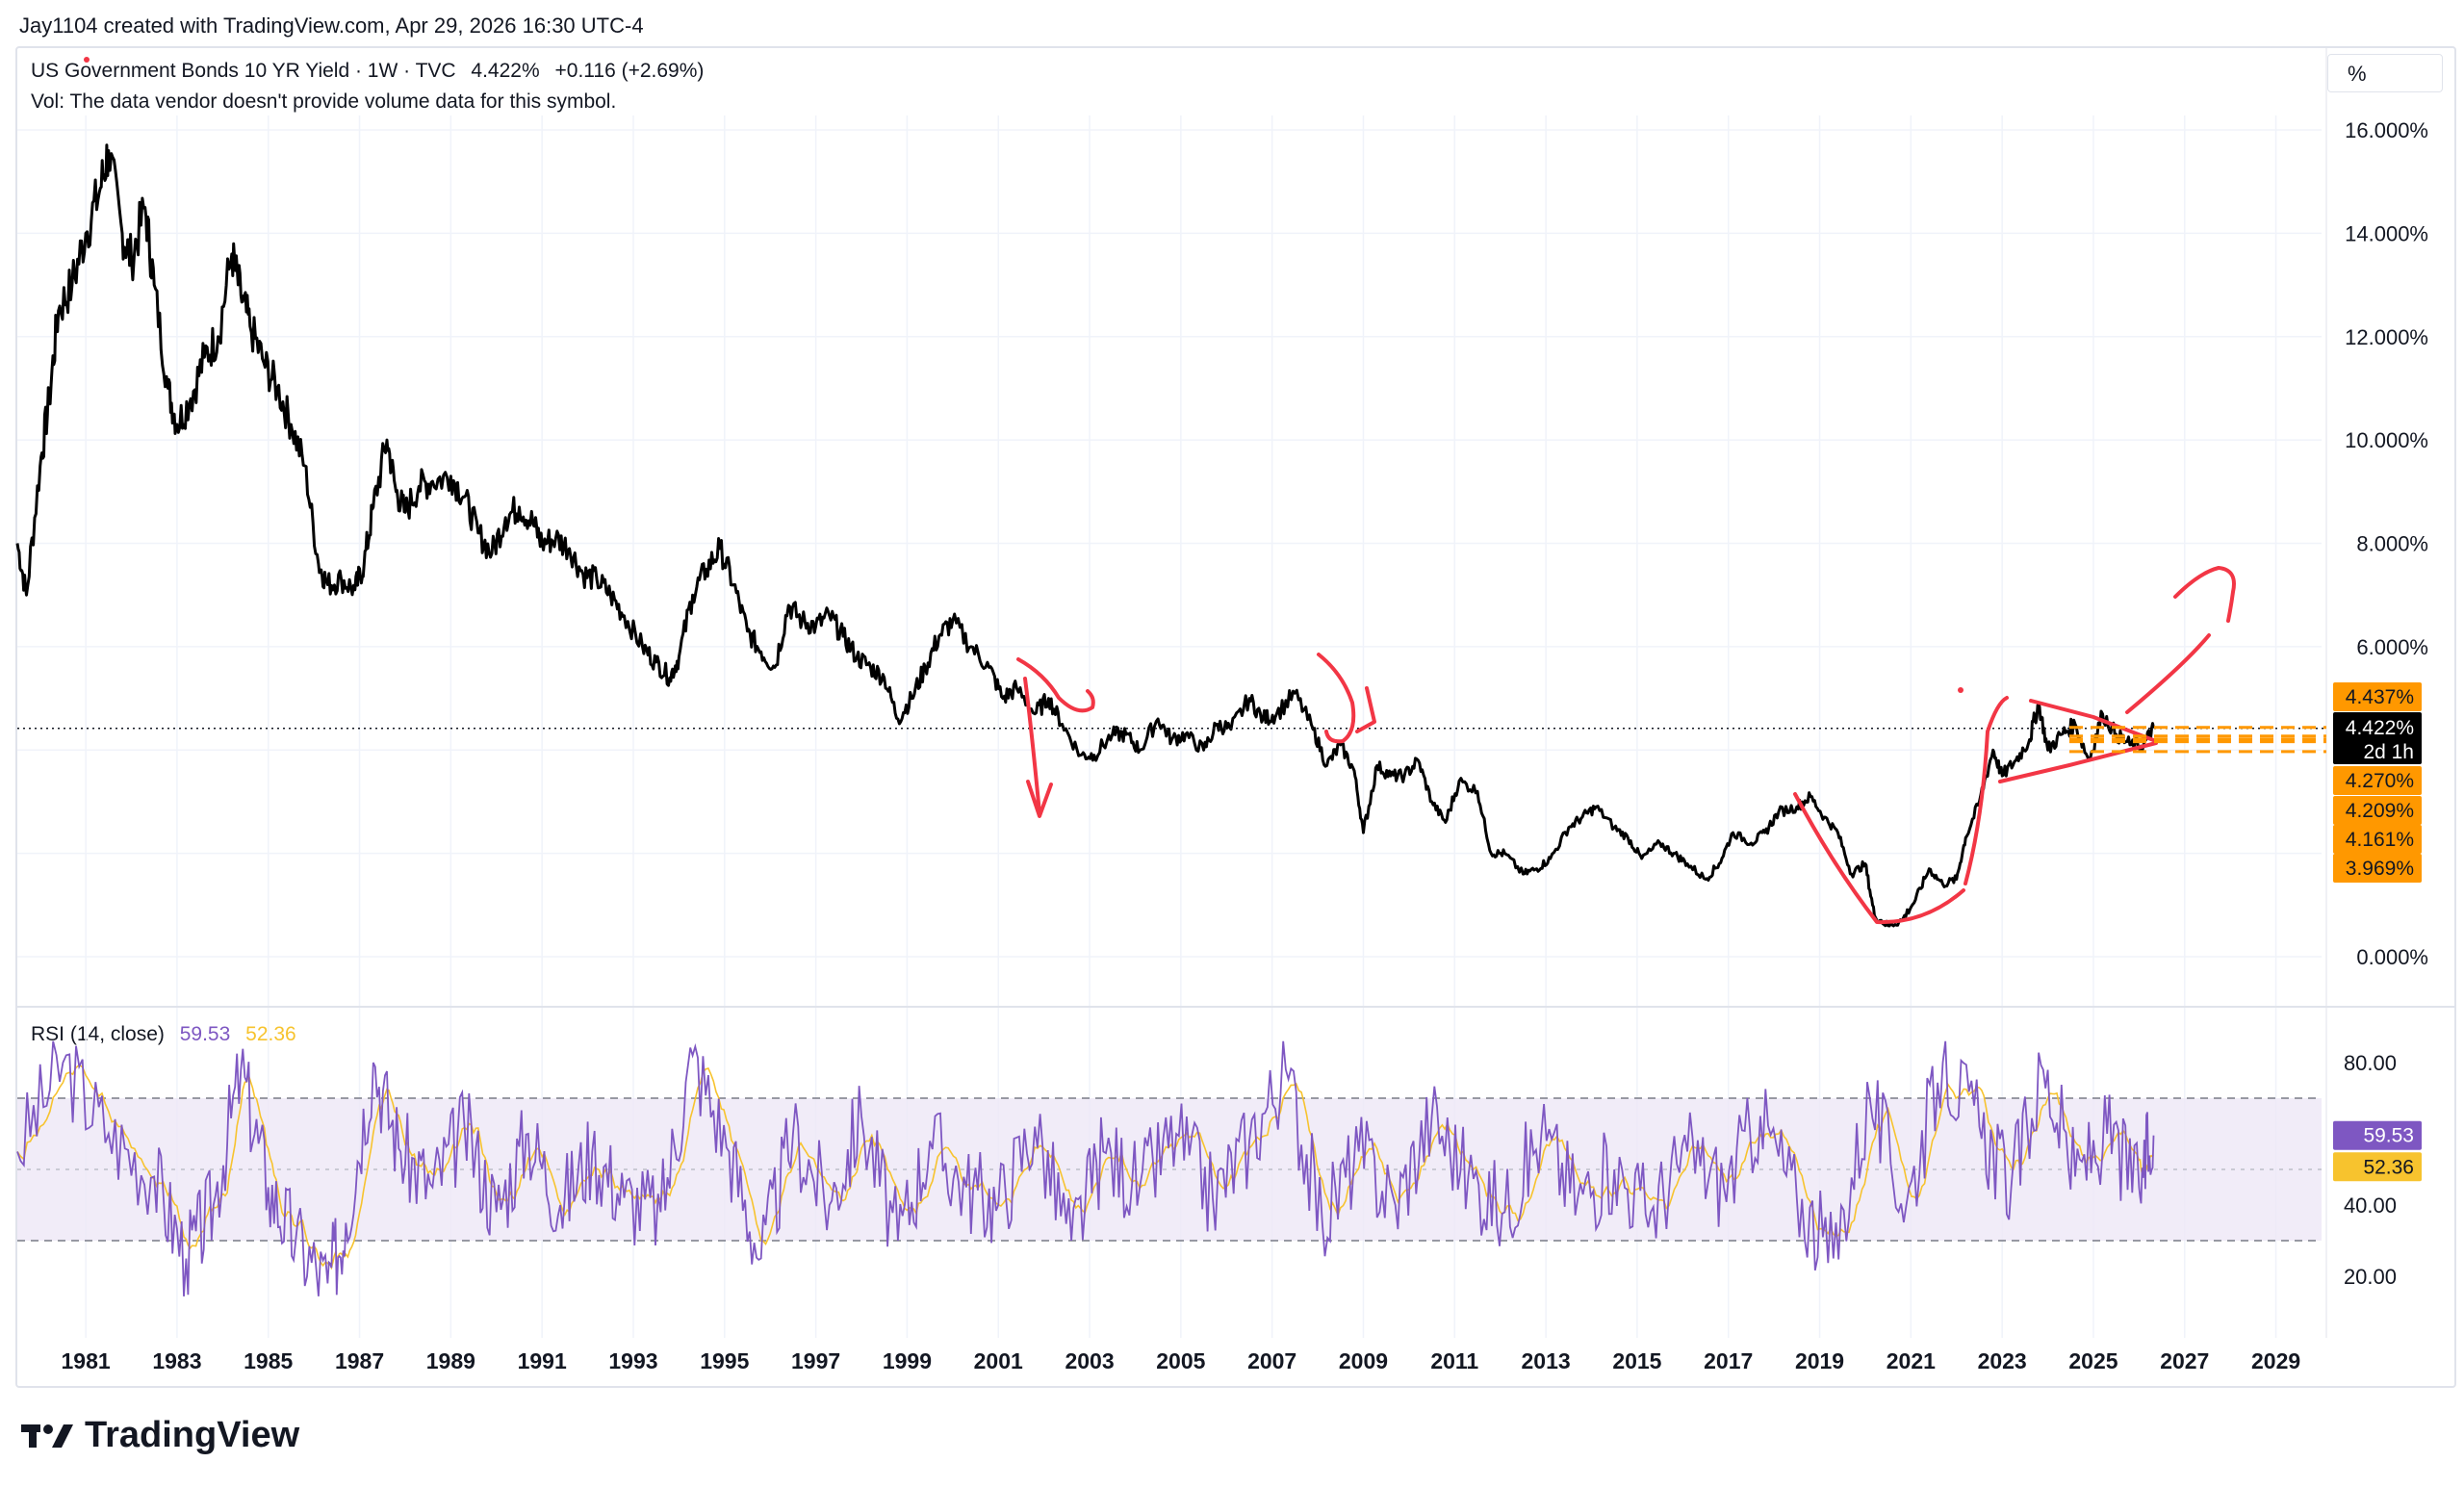 The image size is (2464, 1488). I want to click on brand-name: TradingView, so click(192, 1435).